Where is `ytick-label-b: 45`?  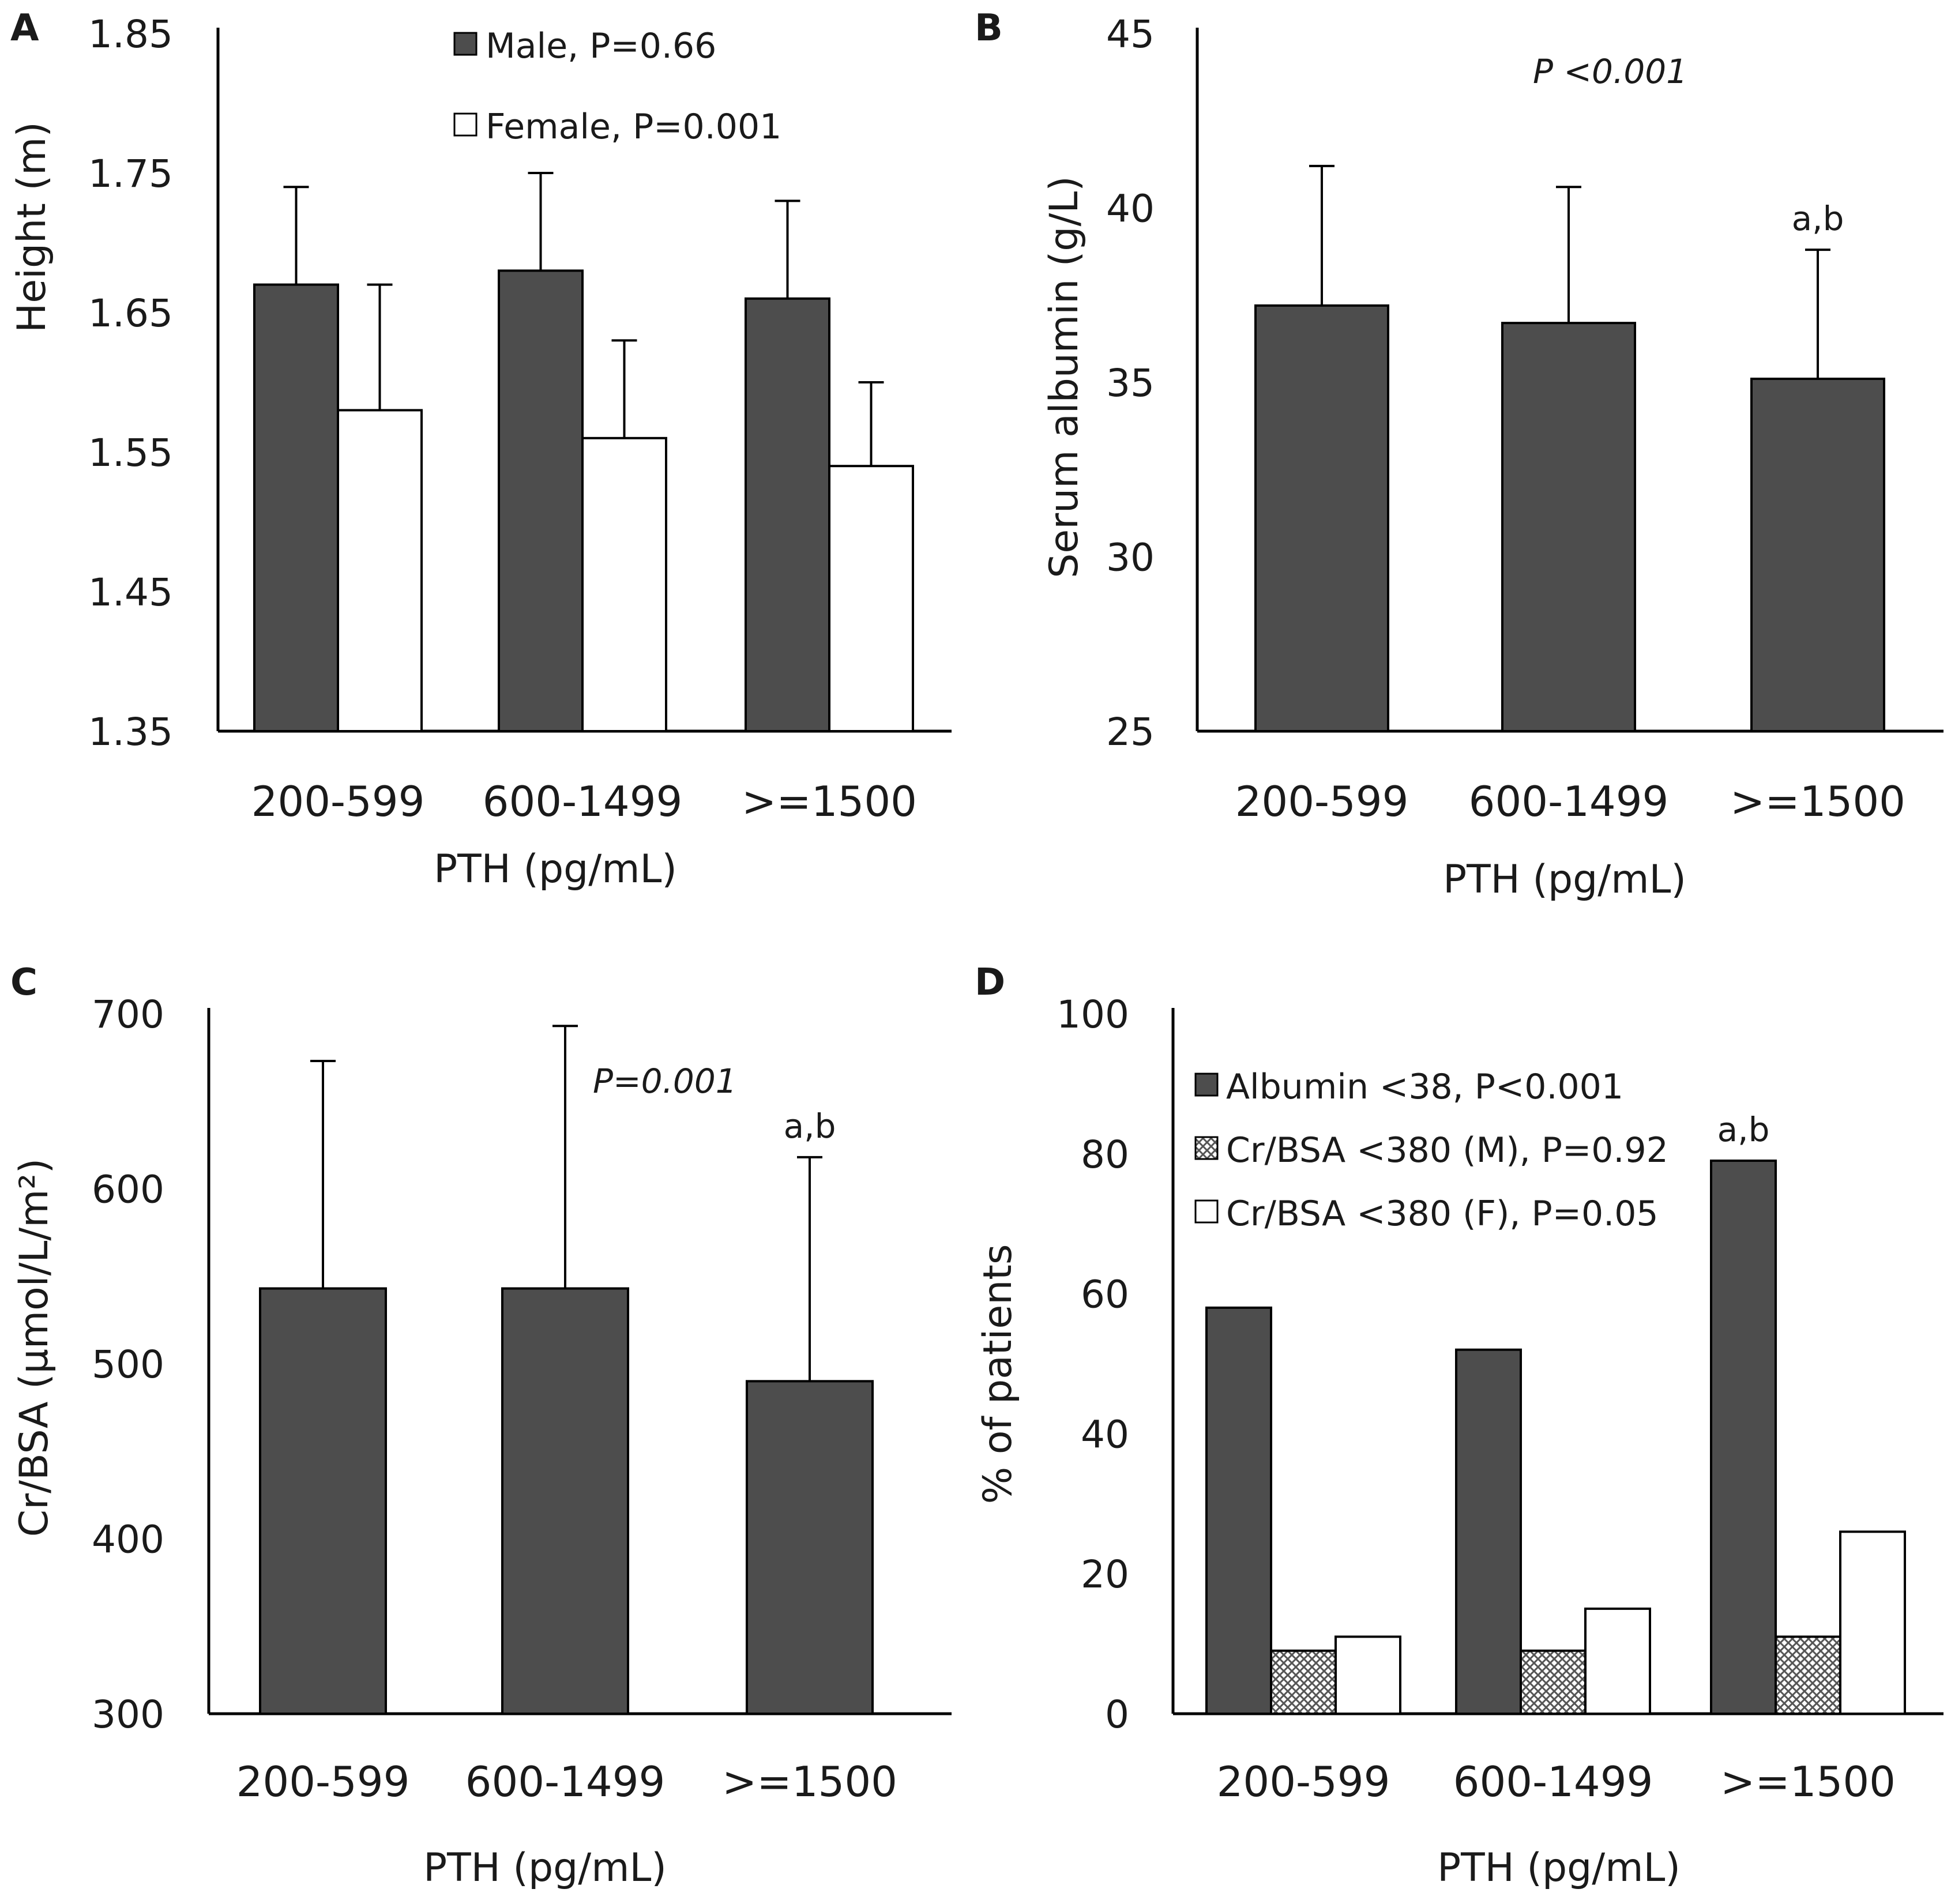
ytick-label-b: 45 is located at coordinates (1130, 34).